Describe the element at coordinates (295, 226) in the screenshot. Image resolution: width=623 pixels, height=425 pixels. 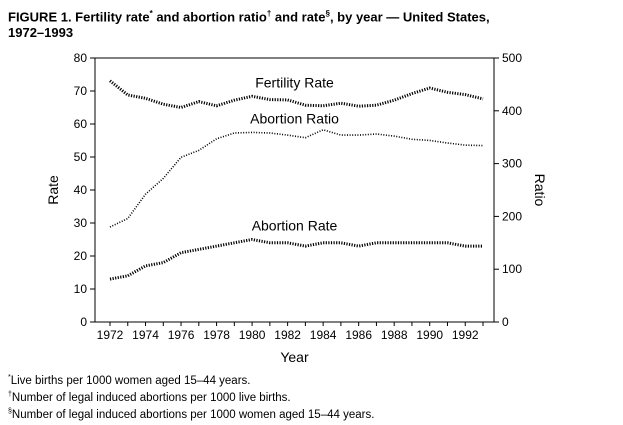
I see `series-label: Abortion Rate` at that location.